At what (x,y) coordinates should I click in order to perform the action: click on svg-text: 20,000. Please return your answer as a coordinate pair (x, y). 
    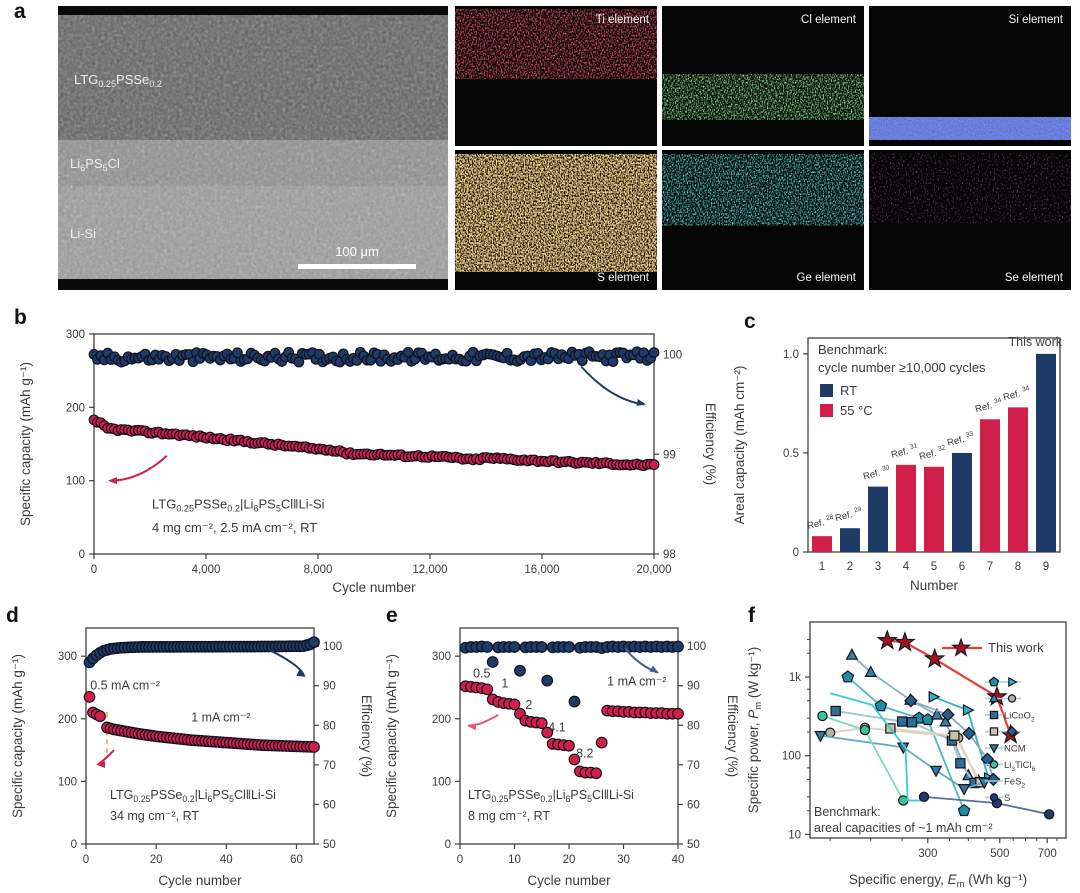
    Looking at the image, I should click on (653, 570).